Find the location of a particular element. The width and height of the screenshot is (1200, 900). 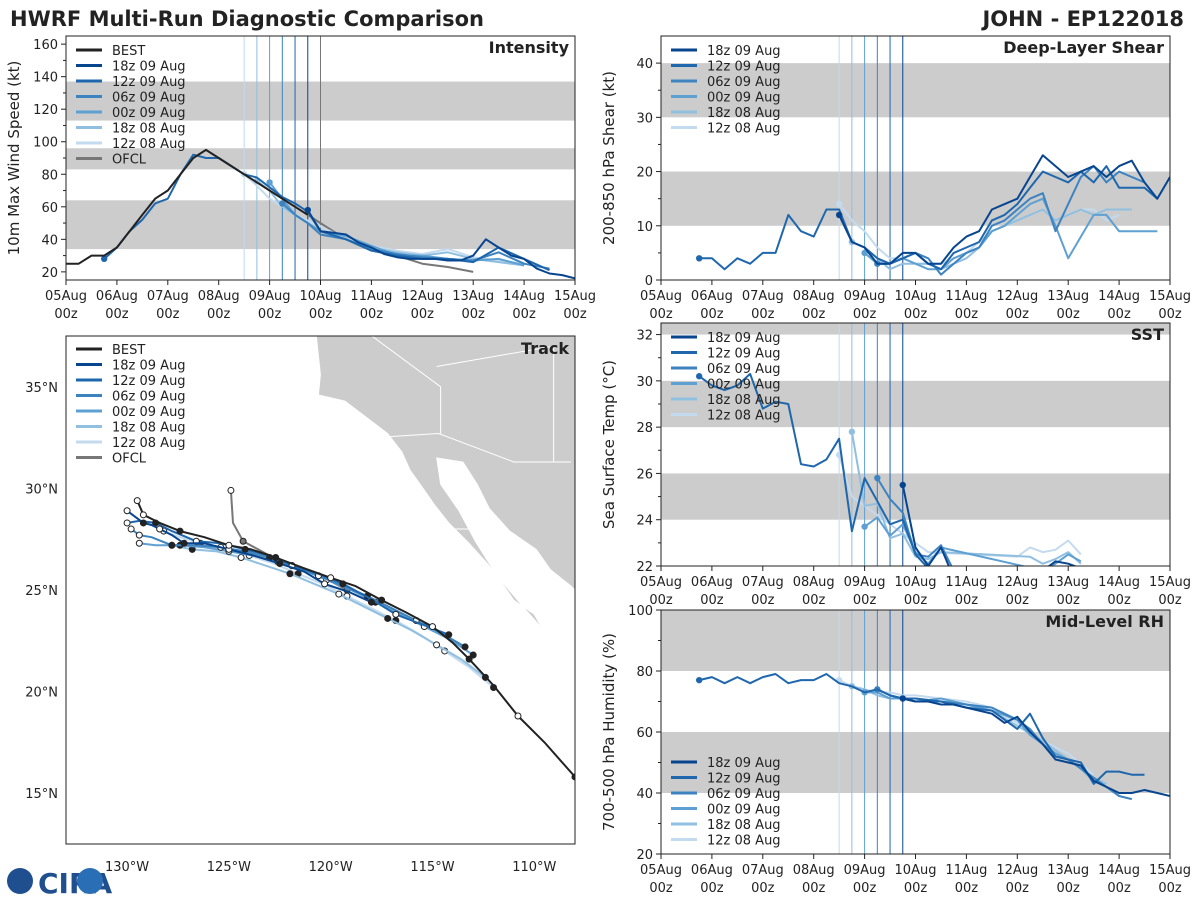

track-legend-label: OFCL is located at coordinates (129, 459).